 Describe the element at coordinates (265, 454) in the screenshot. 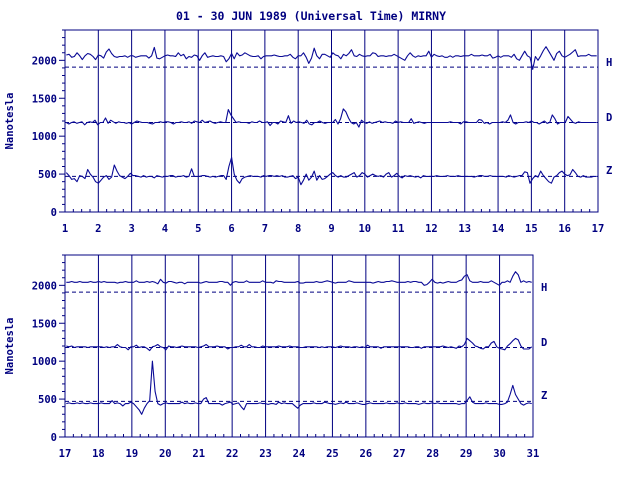

I see `x-tick-label: 23` at that location.